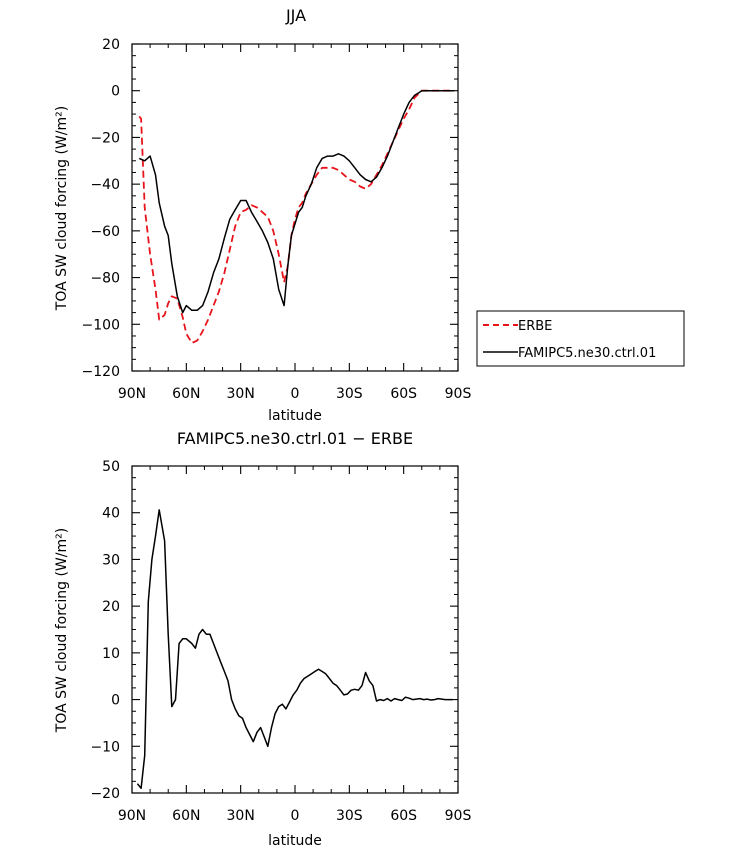  What do you see at coordinates (111, 45) in the screenshot?
I see `top-y-tick-label: 20` at bounding box center [111, 45].